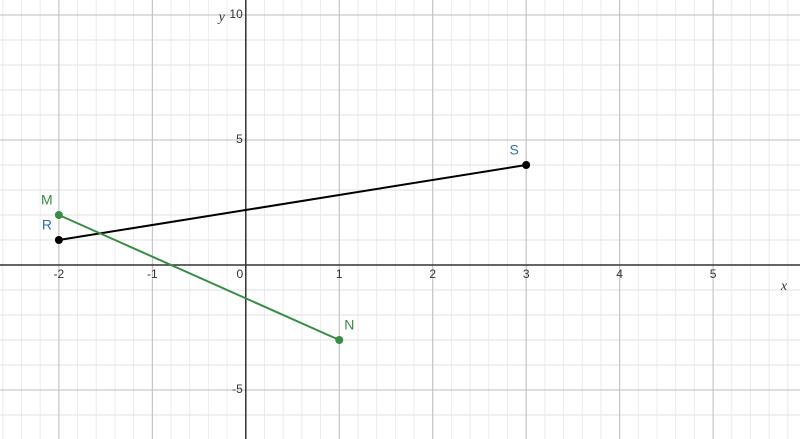 This screenshot has width=800, height=439. What do you see at coordinates (59, 274) in the screenshot?
I see `x-tick-label: -2` at bounding box center [59, 274].